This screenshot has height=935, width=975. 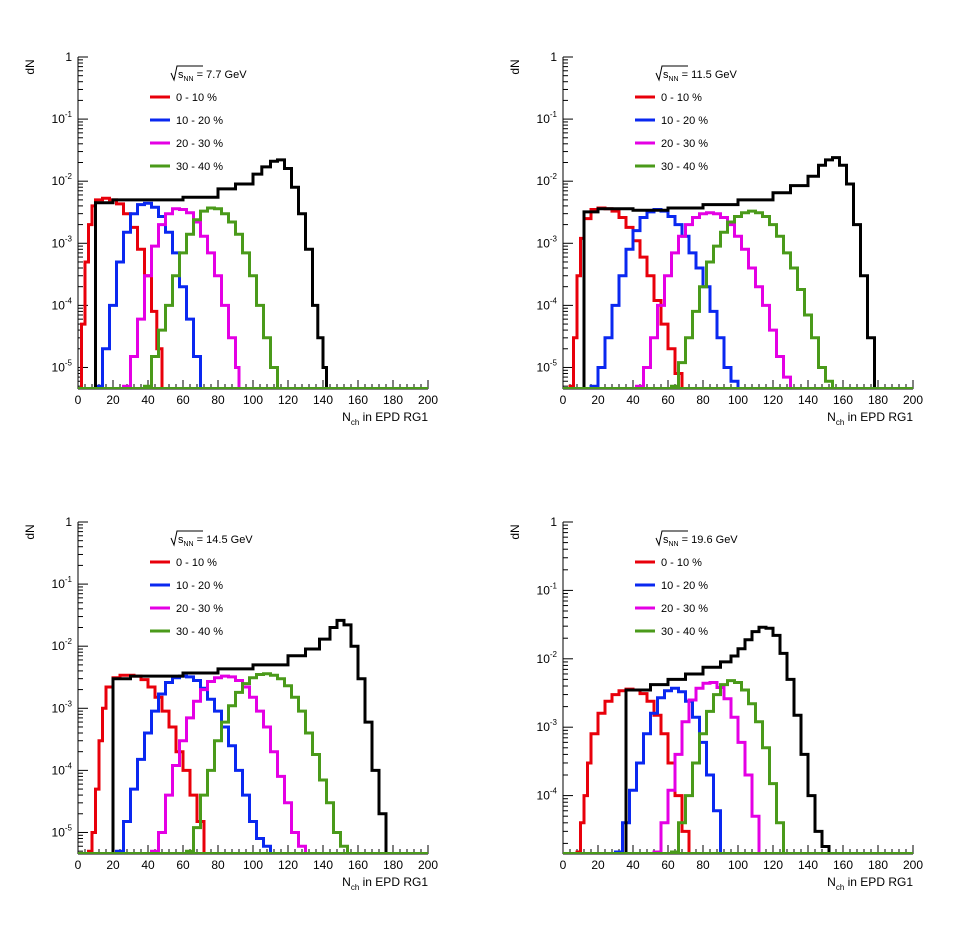 I want to click on energy-label: sNN = 7.7 GeV, so click(x=212, y=76).